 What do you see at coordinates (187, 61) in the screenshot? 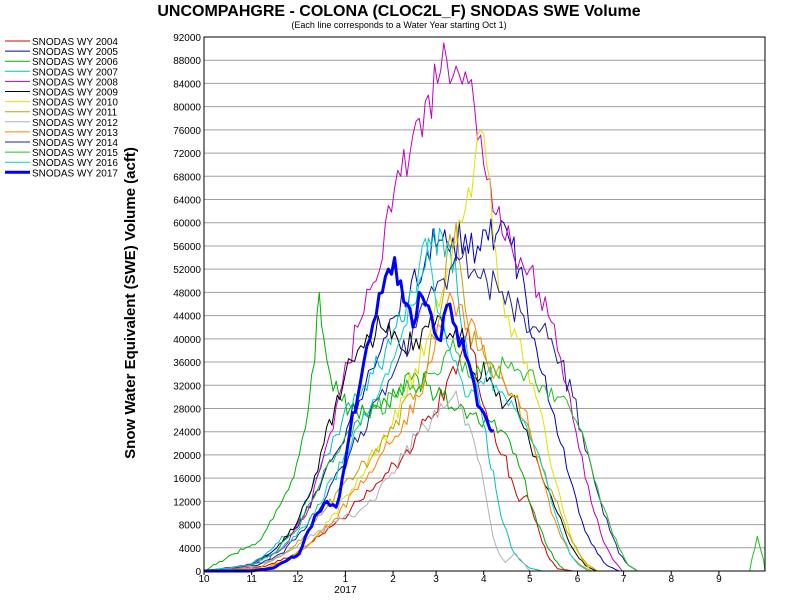
I see `y-tick-label: 88000` at bounding box center [187, 61].